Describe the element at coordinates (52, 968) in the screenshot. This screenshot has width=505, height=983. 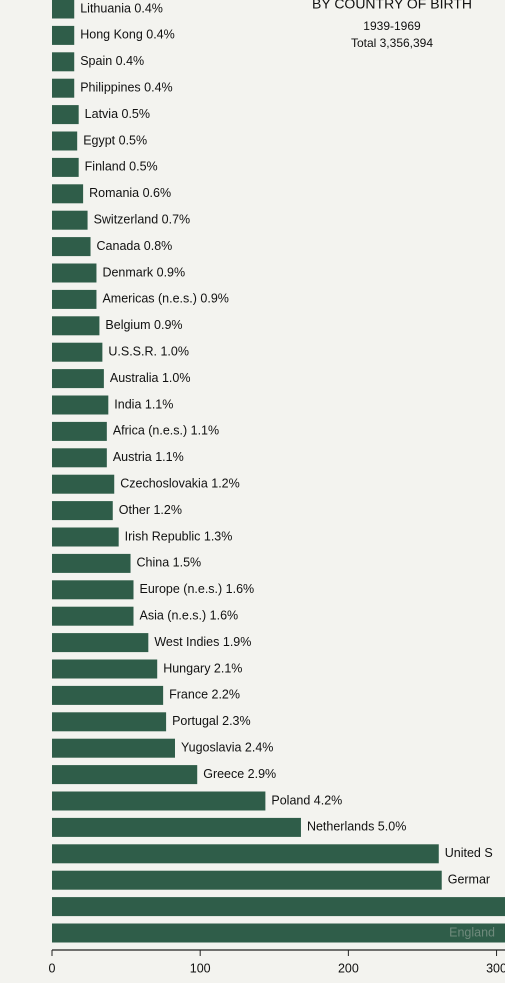
I see `x-tick-label: 0` at that location.